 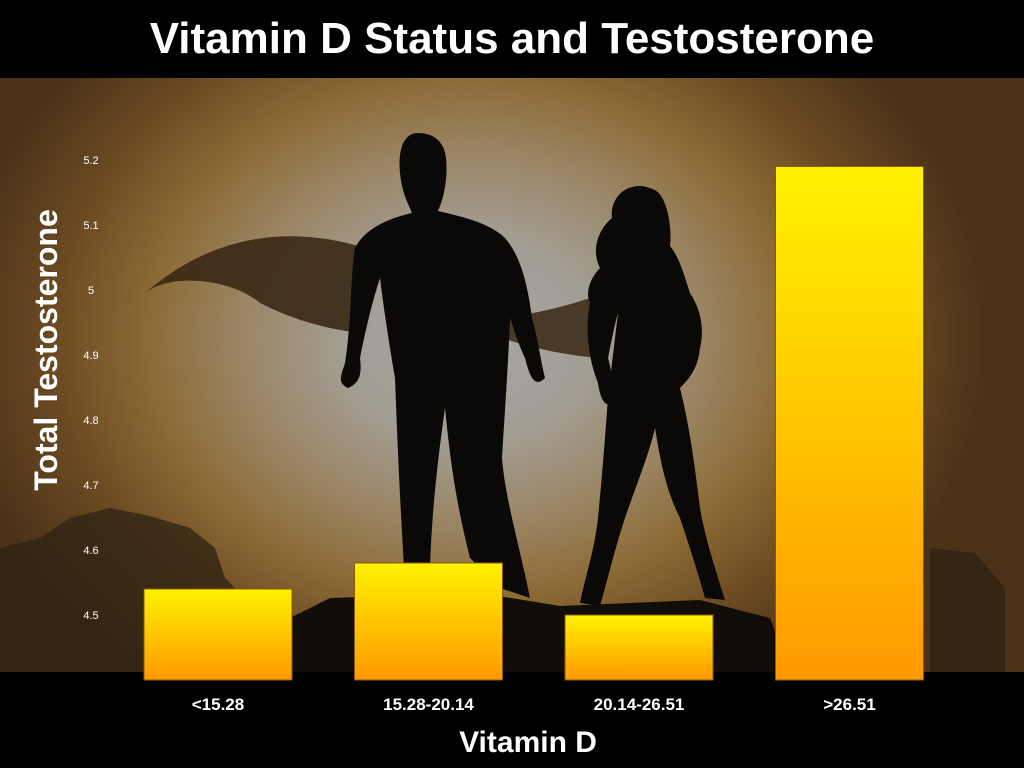 I want to click on y-tick-label: 5.1, so click(x=90, y=226).